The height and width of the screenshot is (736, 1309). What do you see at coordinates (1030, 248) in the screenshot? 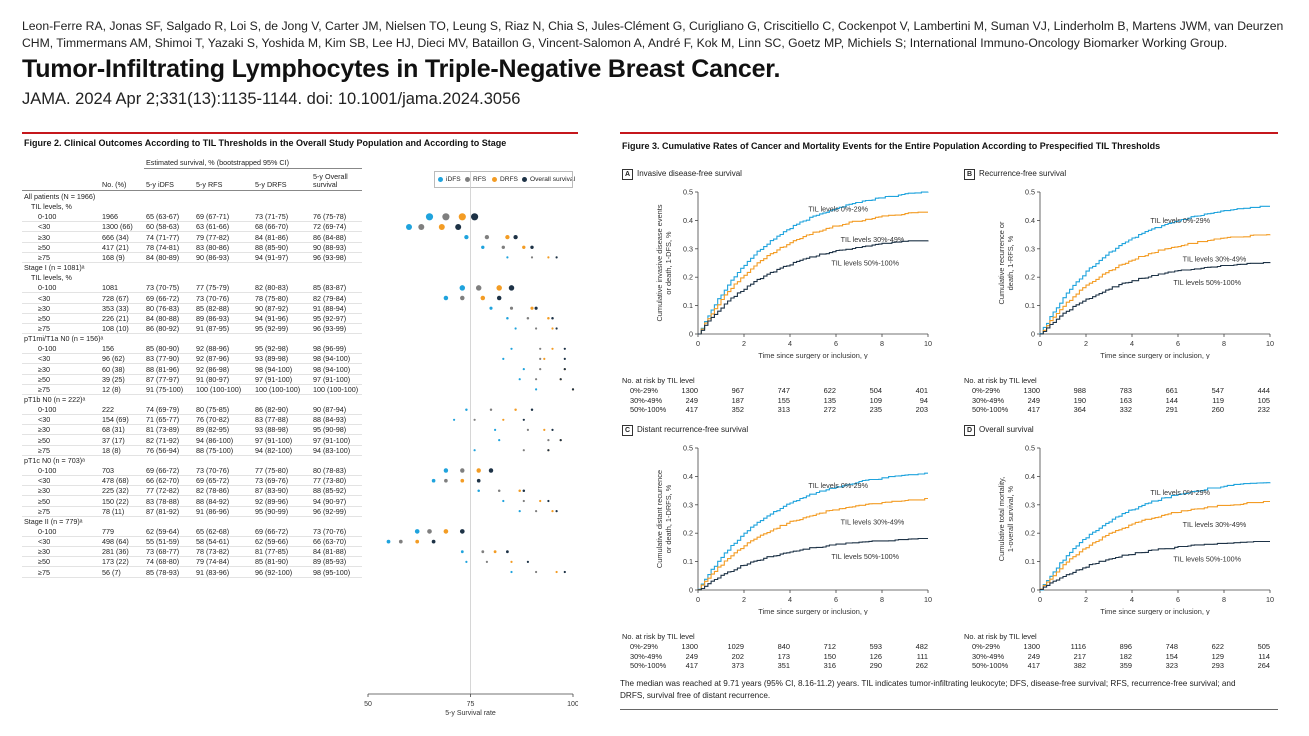
I see `y-tick-label: 0.3` at bounding box center [1030, 248].